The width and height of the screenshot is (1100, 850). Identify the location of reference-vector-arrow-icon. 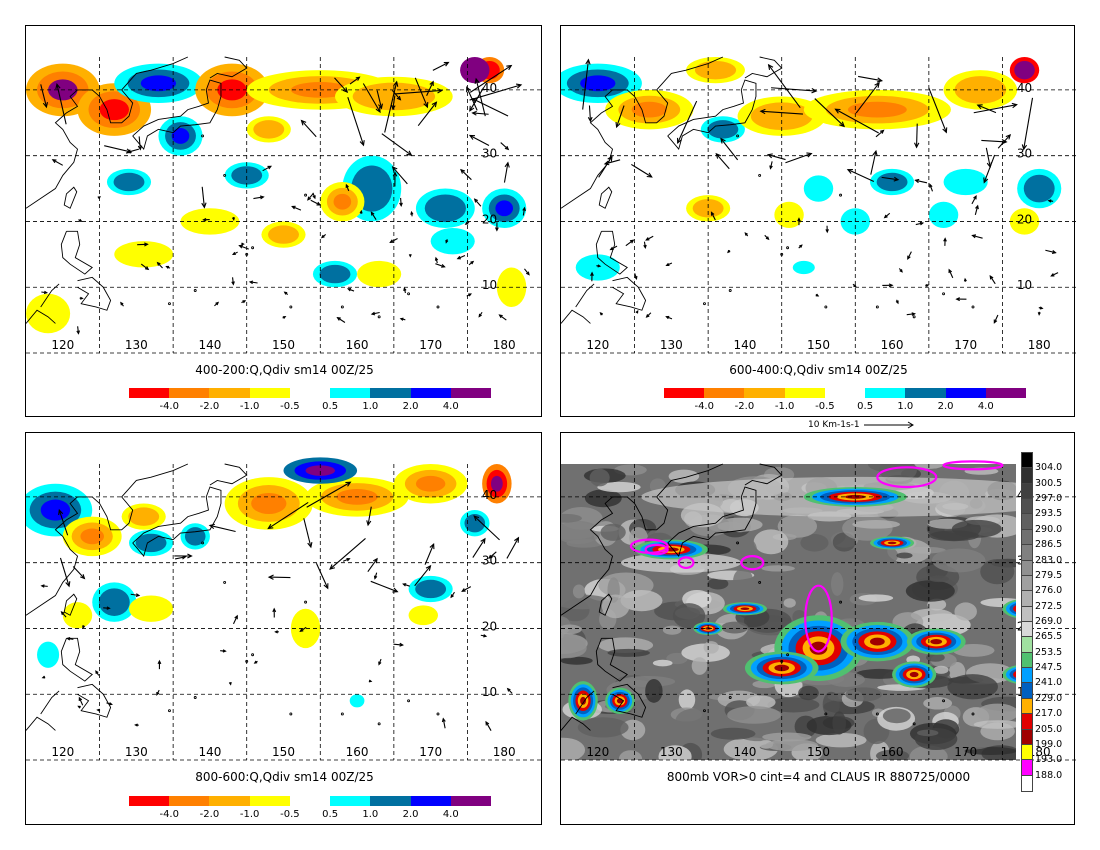
(888, 424).